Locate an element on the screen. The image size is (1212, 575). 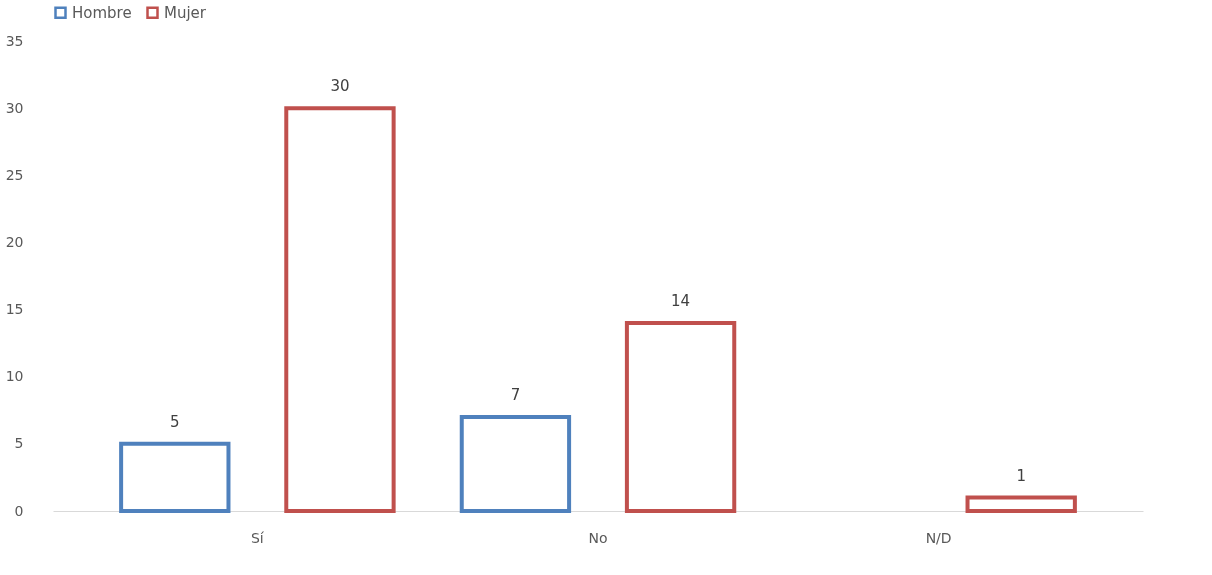
data-label: 1 is located at coordinates (1021, 475).